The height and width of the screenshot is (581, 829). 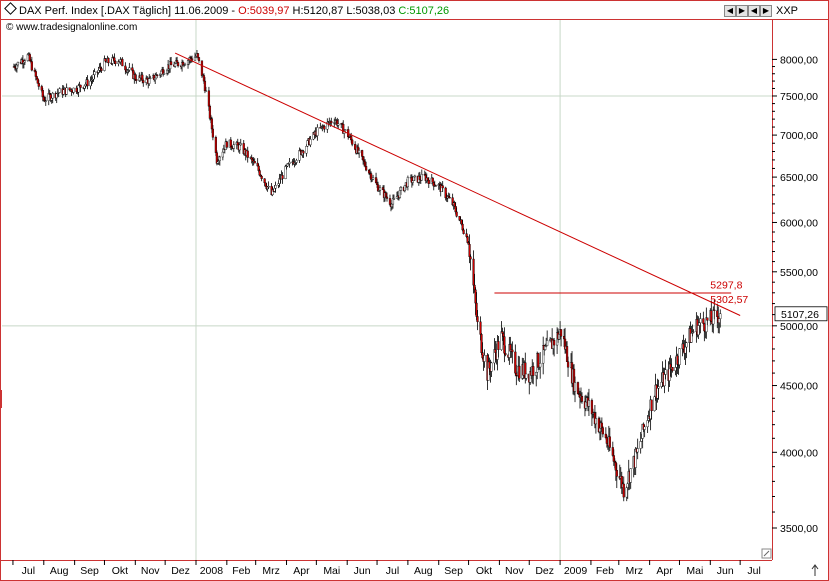 I want to click on watermark-text: www.tradesignalonline.com, so click(x=77, y=27).